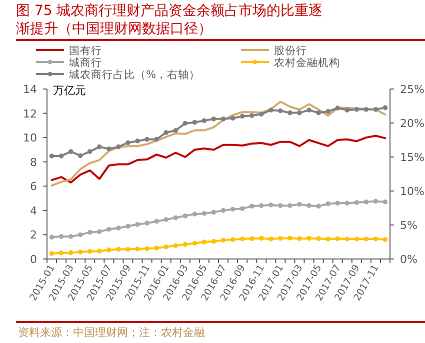 Image resolution: width=425 pixels, height=343 pixels. Describe the element at coordinates (30, 89) in the screenshot. I see `y-tick-label: 14` at that location.